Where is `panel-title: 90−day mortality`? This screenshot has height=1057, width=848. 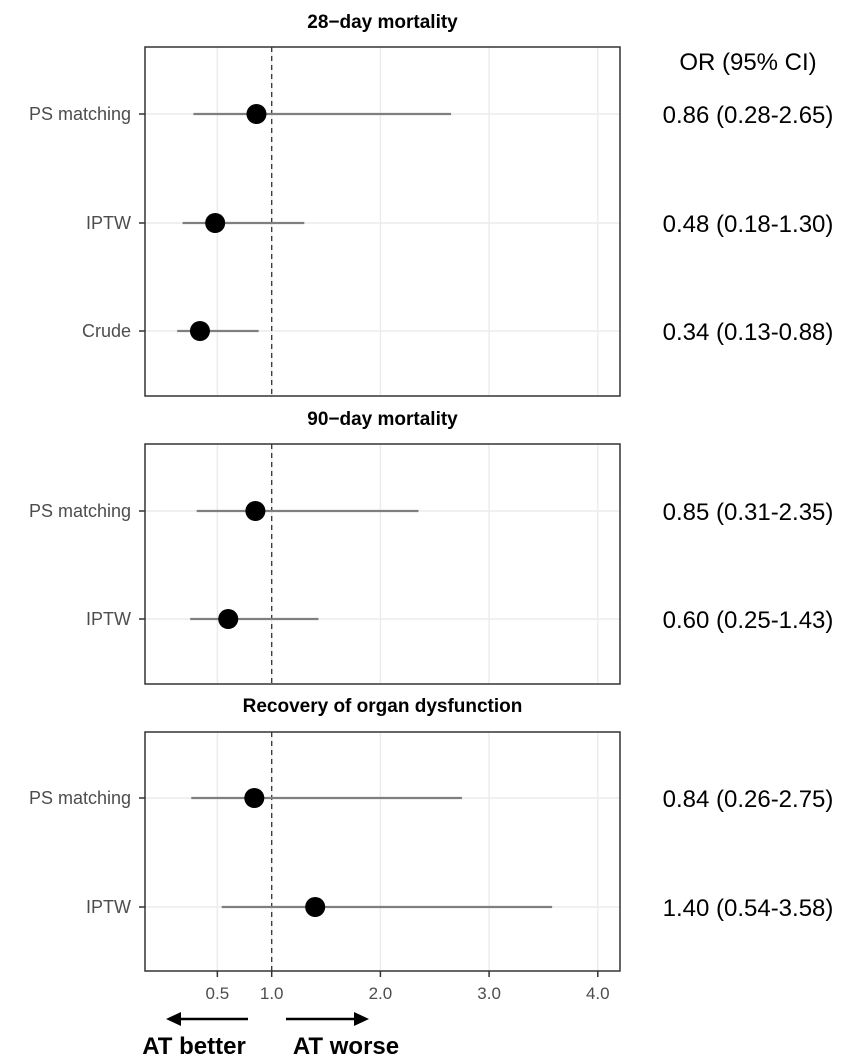 panel-title: 90−day mortality is located at coordinates (382, 419).